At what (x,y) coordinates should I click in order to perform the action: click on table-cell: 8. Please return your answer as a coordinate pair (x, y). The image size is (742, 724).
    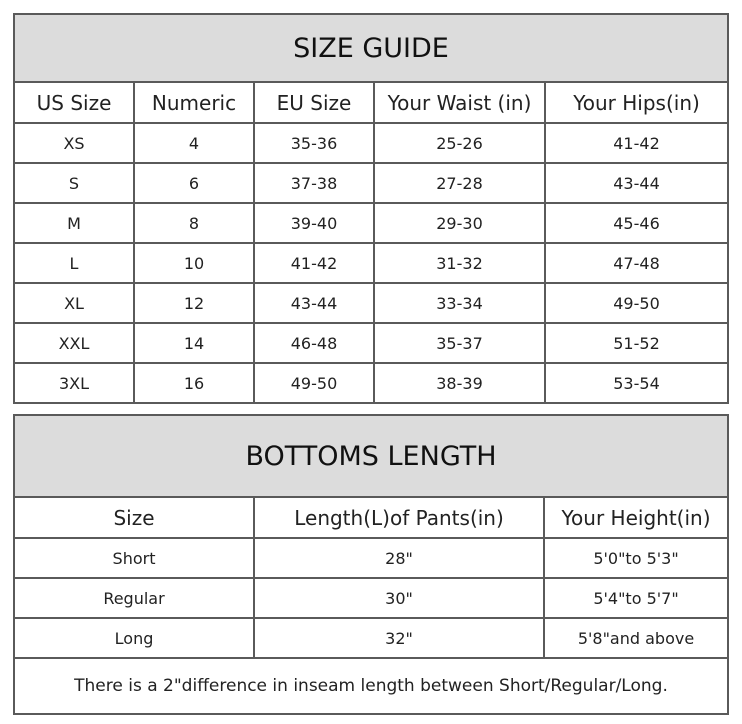
    Looking at the image, I should click on (194, 223).